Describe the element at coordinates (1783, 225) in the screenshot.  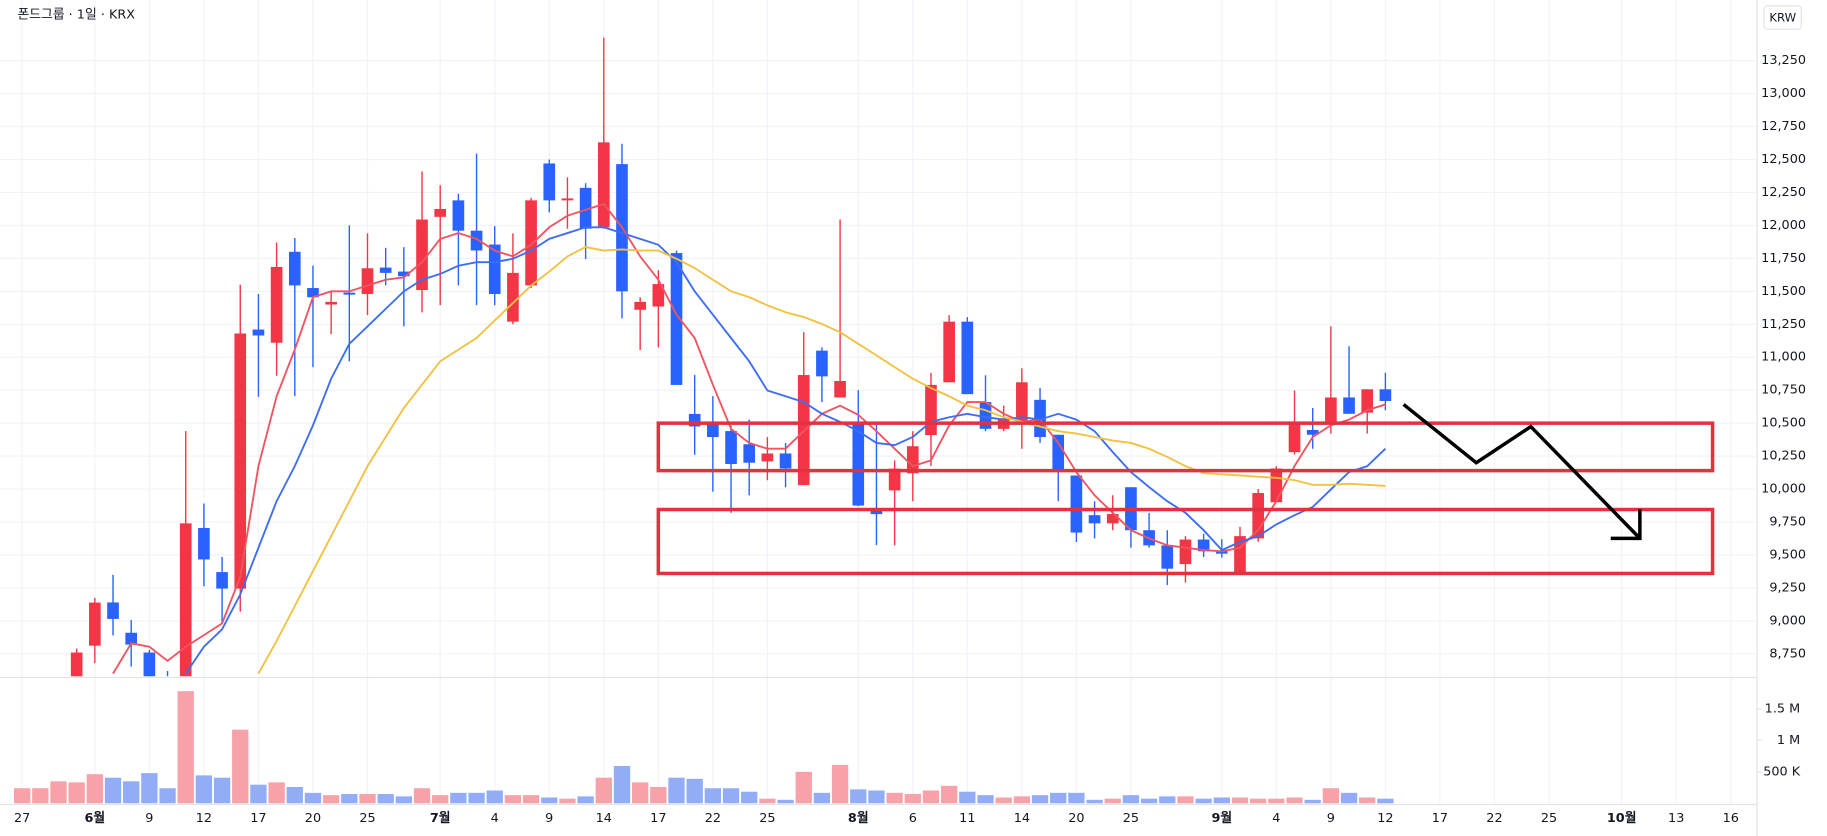
I see `y-tick-label: 12,000` at that location.